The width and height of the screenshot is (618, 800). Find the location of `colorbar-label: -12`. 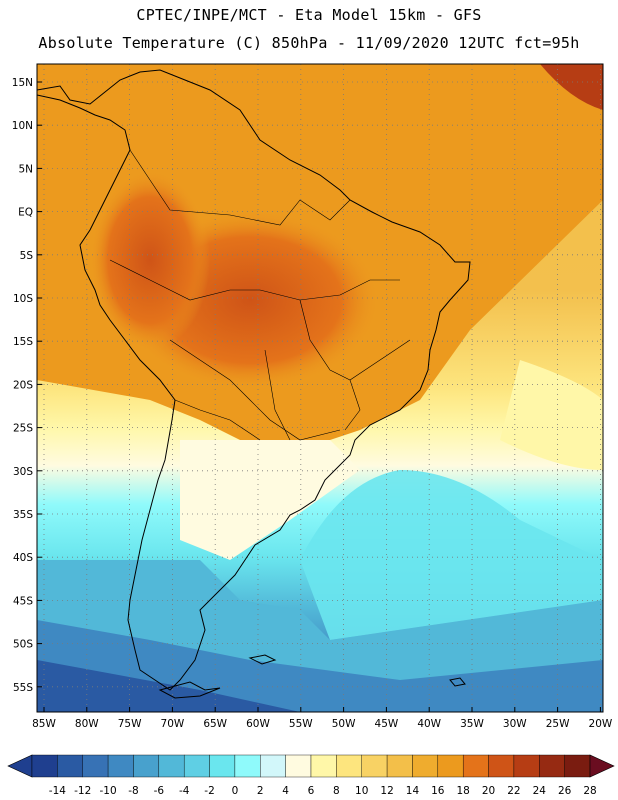

colorbar-label: -12 is located at coordinates (82, 791).